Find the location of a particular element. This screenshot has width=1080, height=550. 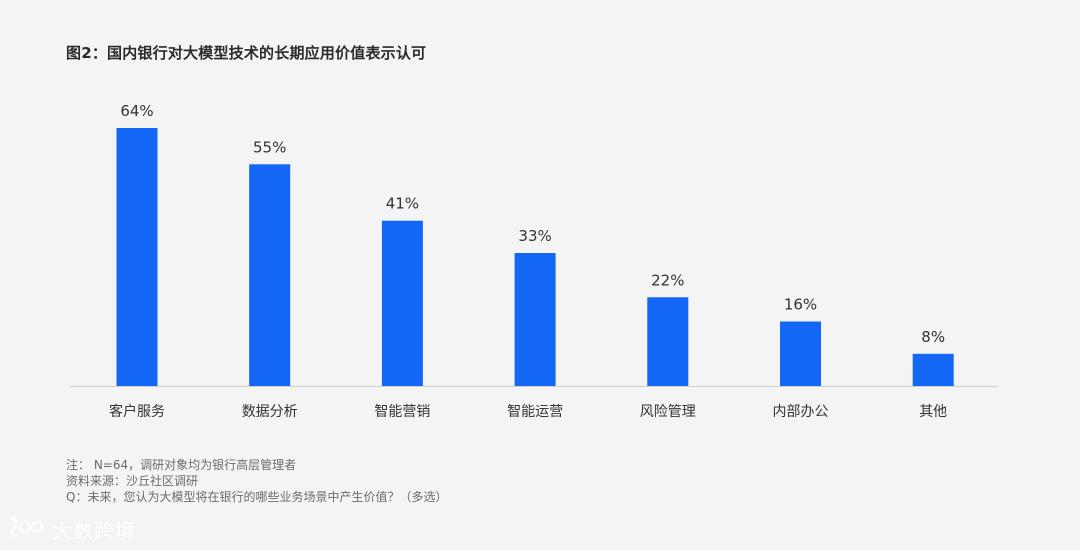

logo-icon is located at coordinates (27, 529).